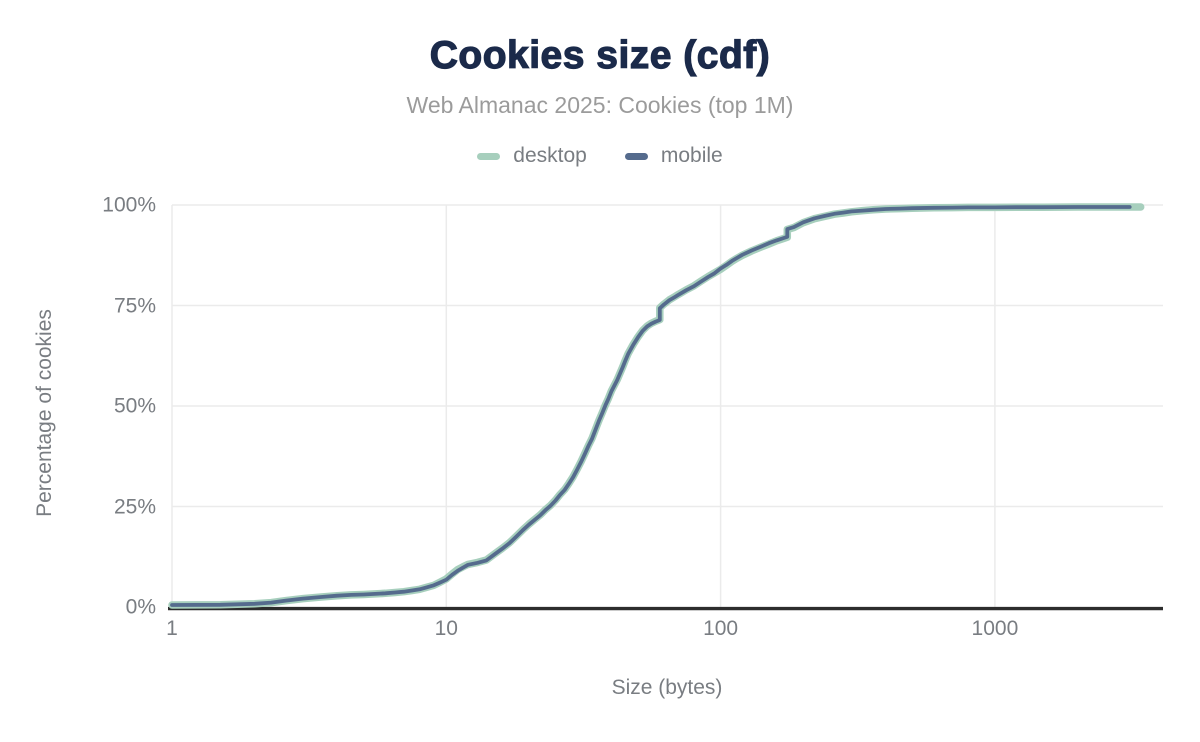 The image size is (1200, 742). Describe the element at coordinates (134, 506) in the screenshot. I see `y-tick-label: 25%` at that location.